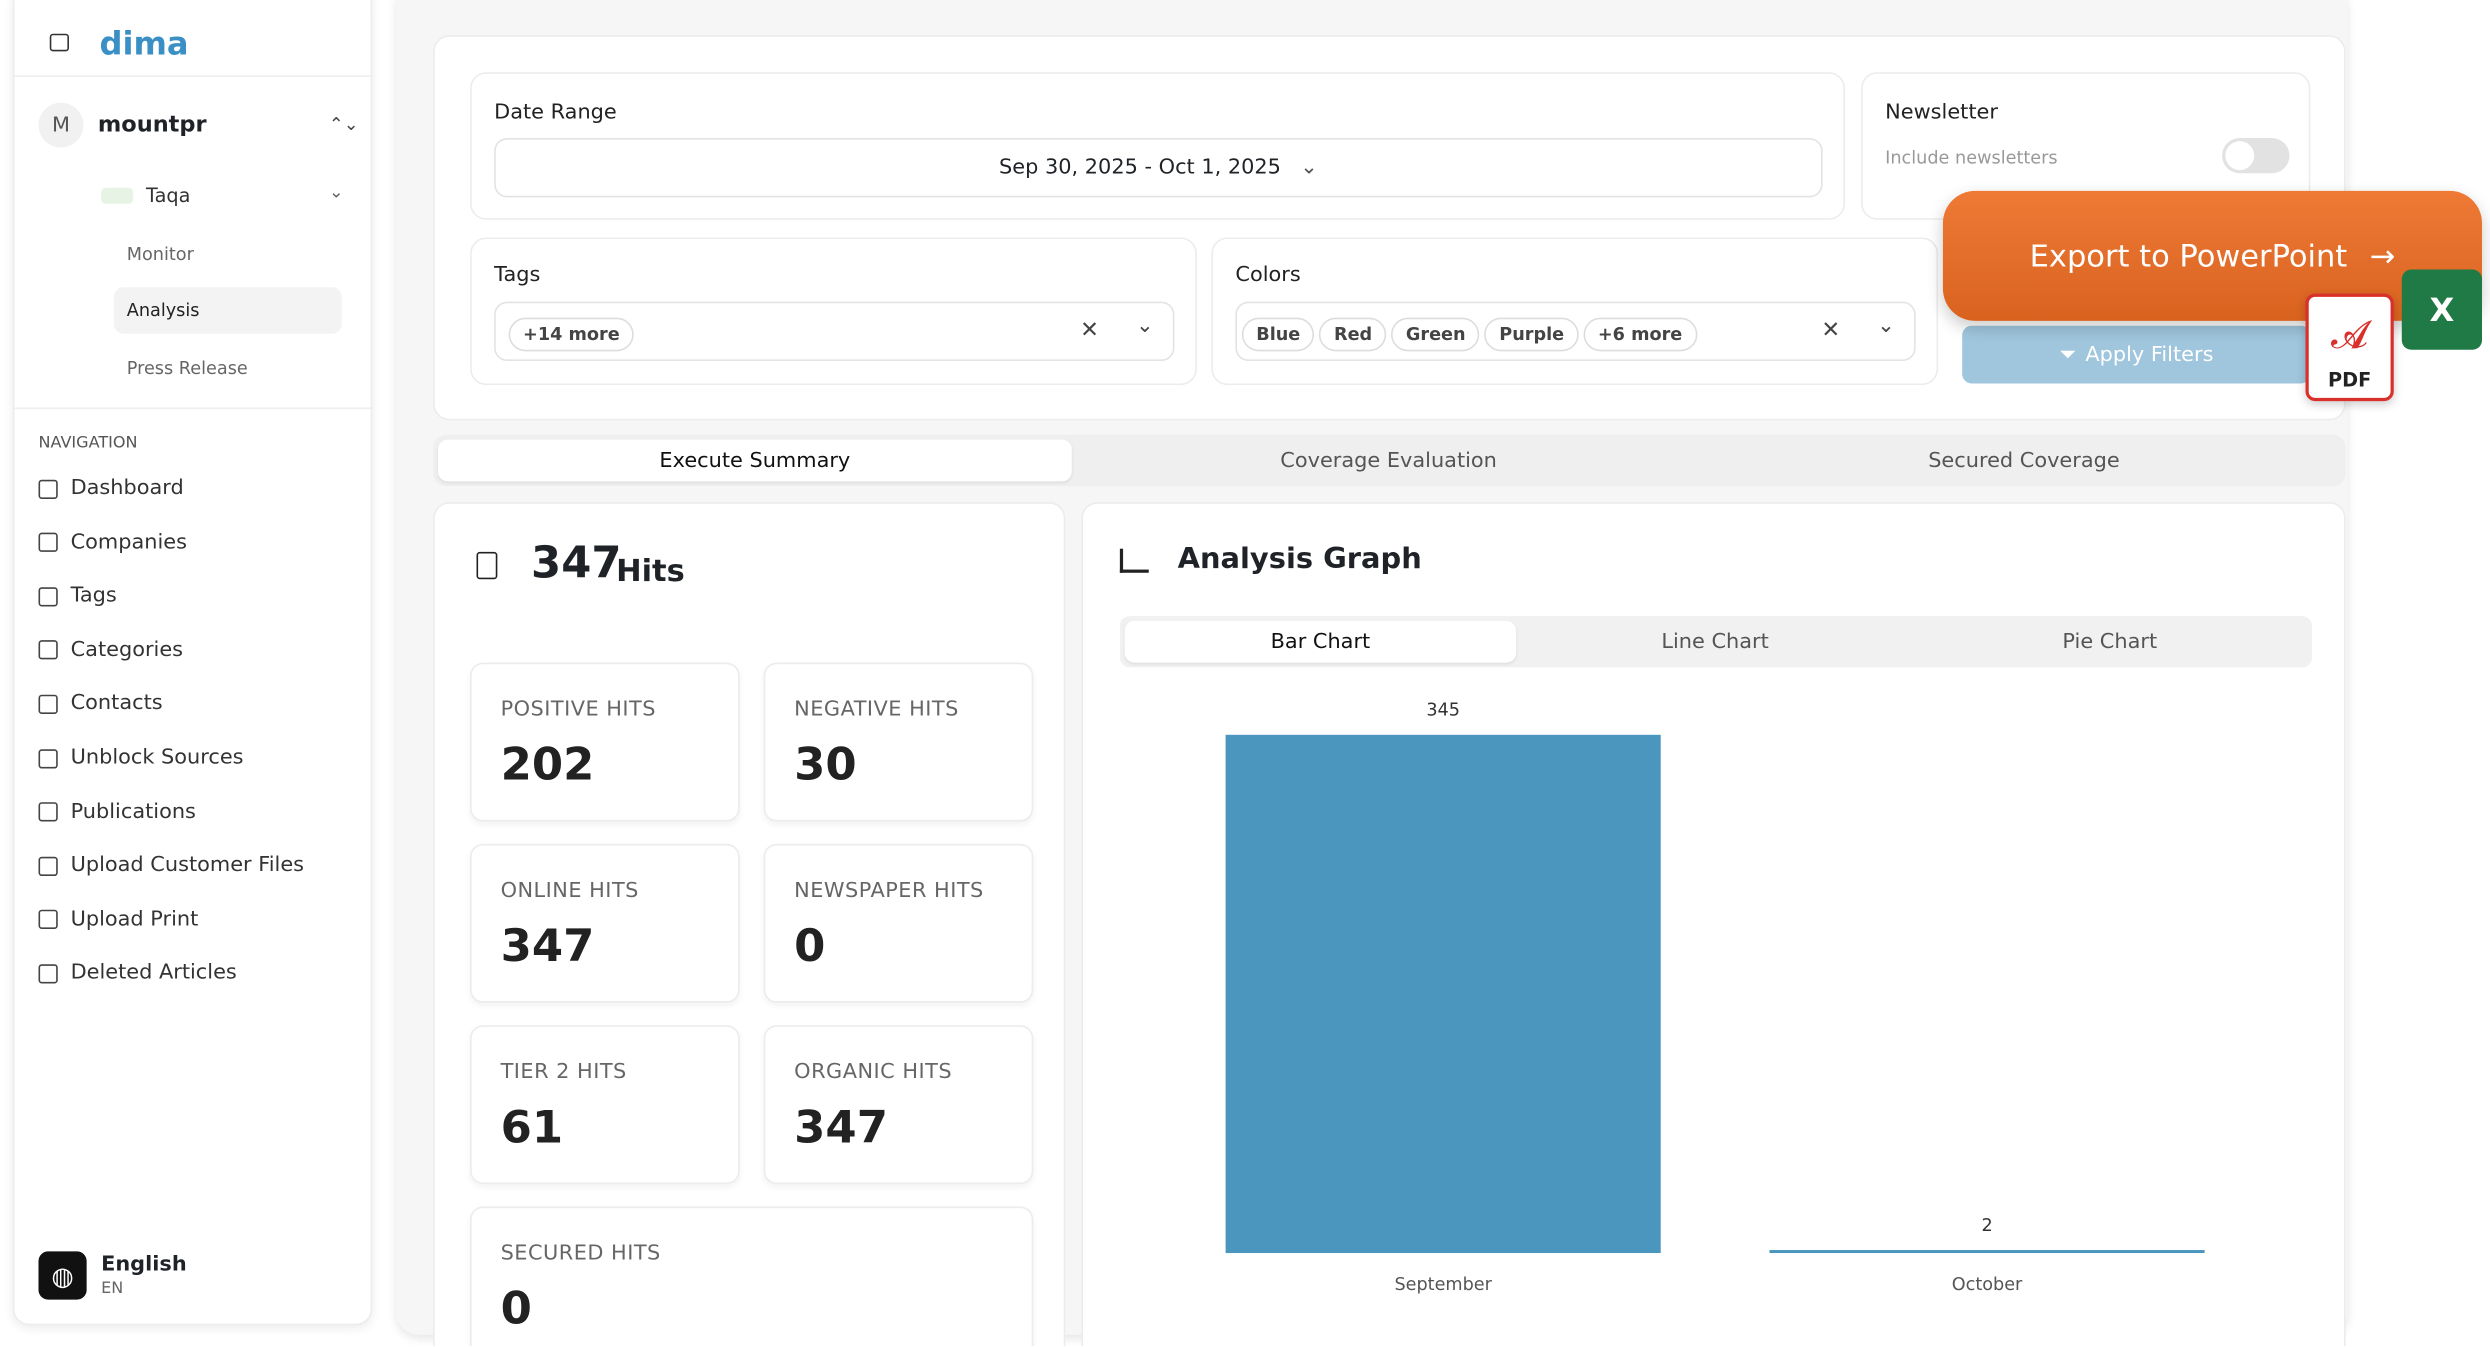 This screenshot has width=2490, height=1347. Describe the element at coordinates (889, 891) in the screenshot. I see `stat-label: NEWSPAPER HITS` at that location.